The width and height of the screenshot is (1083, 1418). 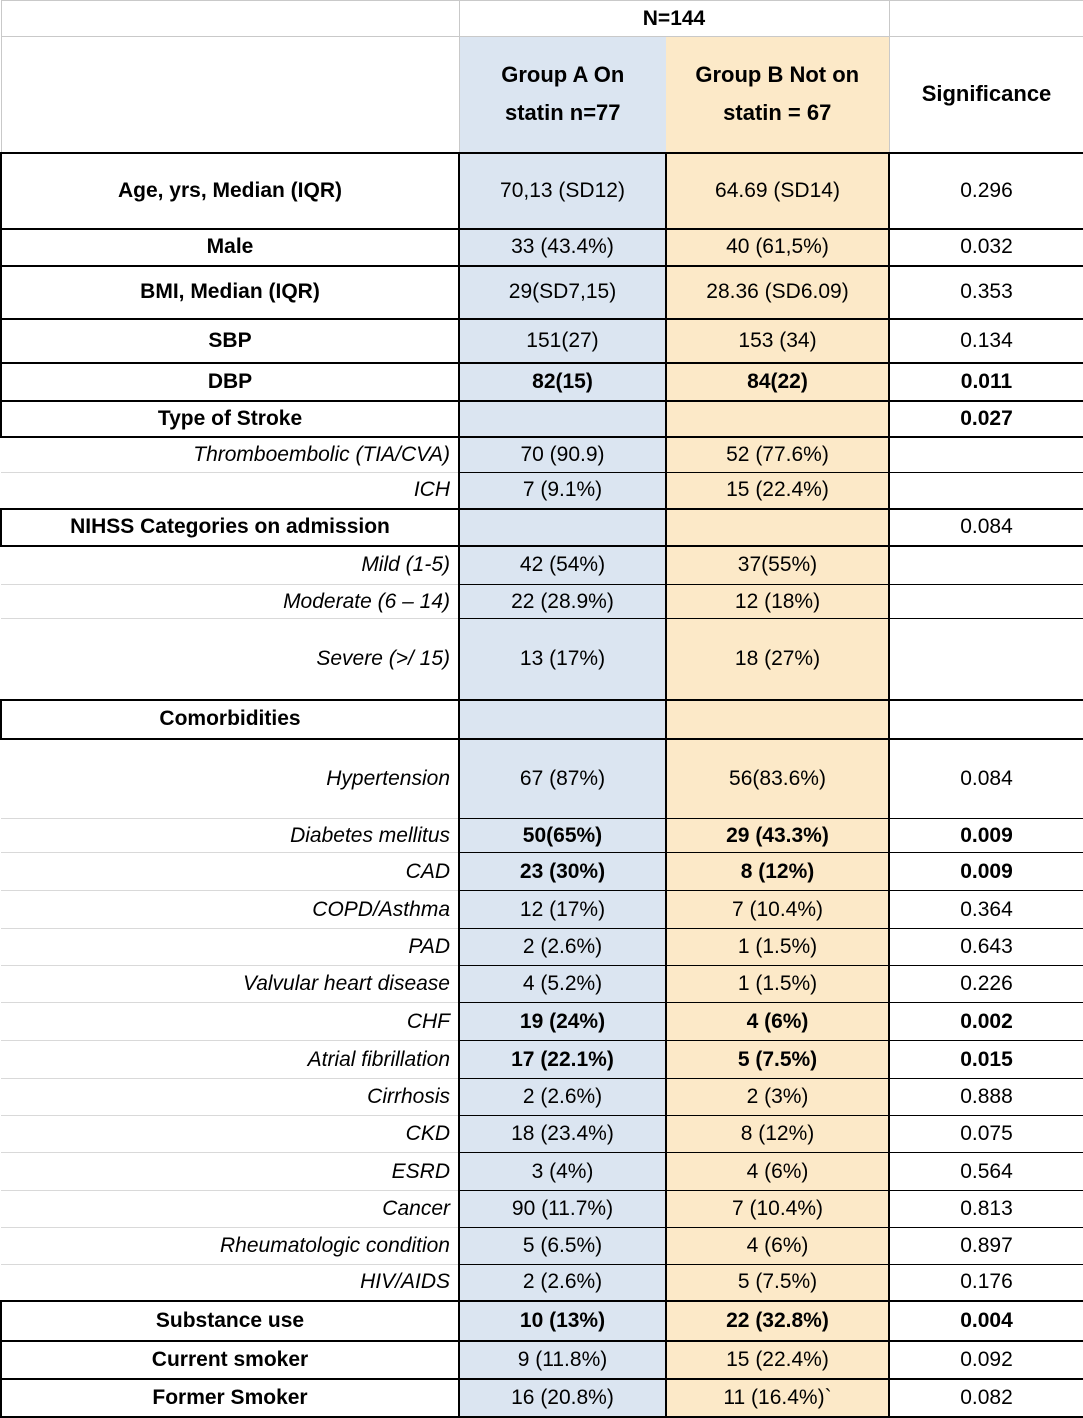 What do you see at coordinates (230, 909) in the screenshot?
I see `row-label-cell: COPD/Asthma` at bounding box center [230, 909].